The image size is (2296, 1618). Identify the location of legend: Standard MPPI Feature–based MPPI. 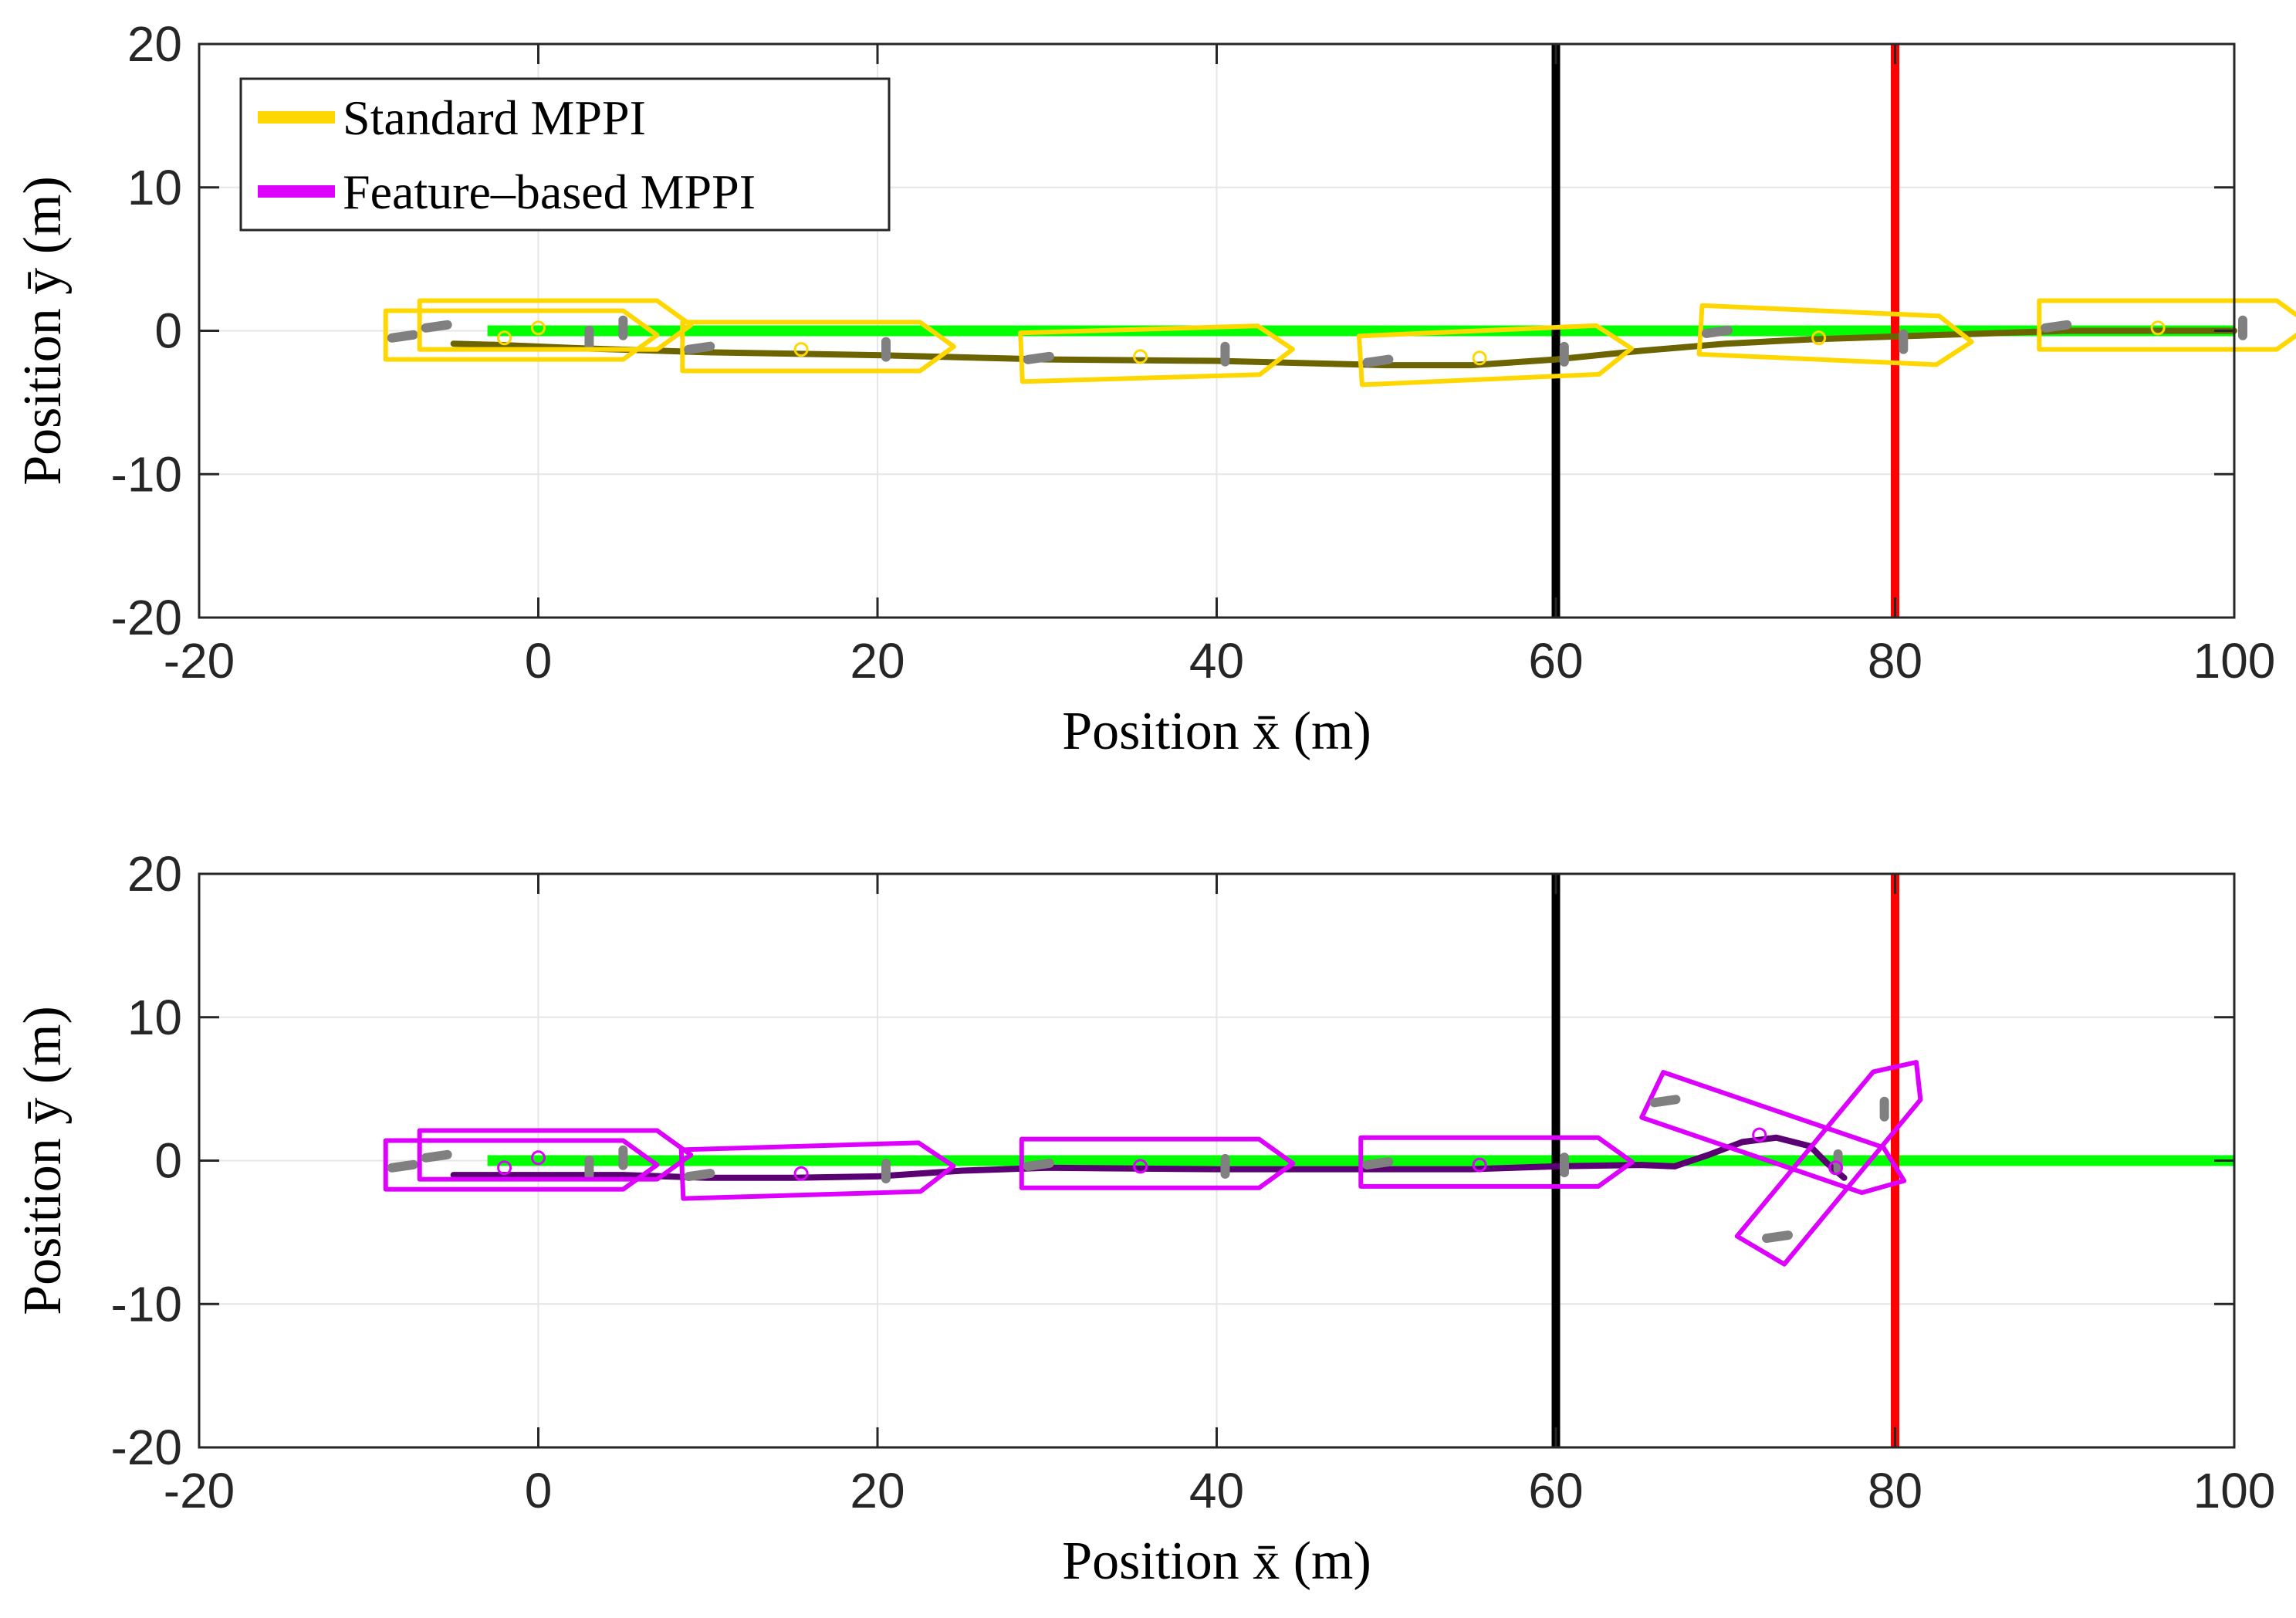
(565, 154).